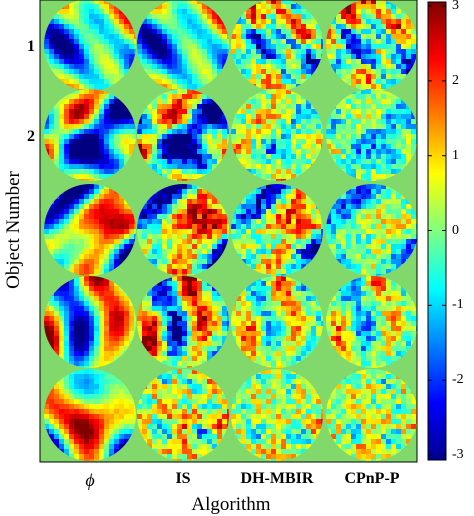 Image resolution: width=474 pixels, height=516 pixels. Describe the element at coordinates (31, 137) in the screenshot. I see `row-label-2: 2` at that location.